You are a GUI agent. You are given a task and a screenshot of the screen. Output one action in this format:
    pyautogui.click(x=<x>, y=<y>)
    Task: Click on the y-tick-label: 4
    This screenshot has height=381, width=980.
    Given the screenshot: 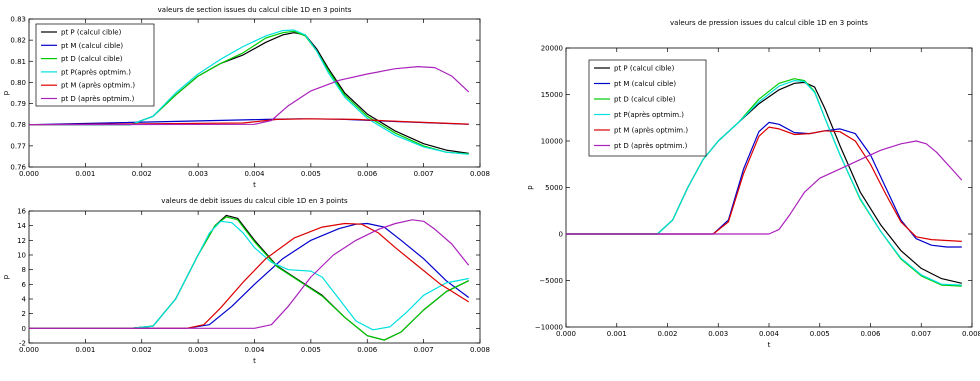 What is the action you would take?
    pyautogui.click(x=24, y=300)
    